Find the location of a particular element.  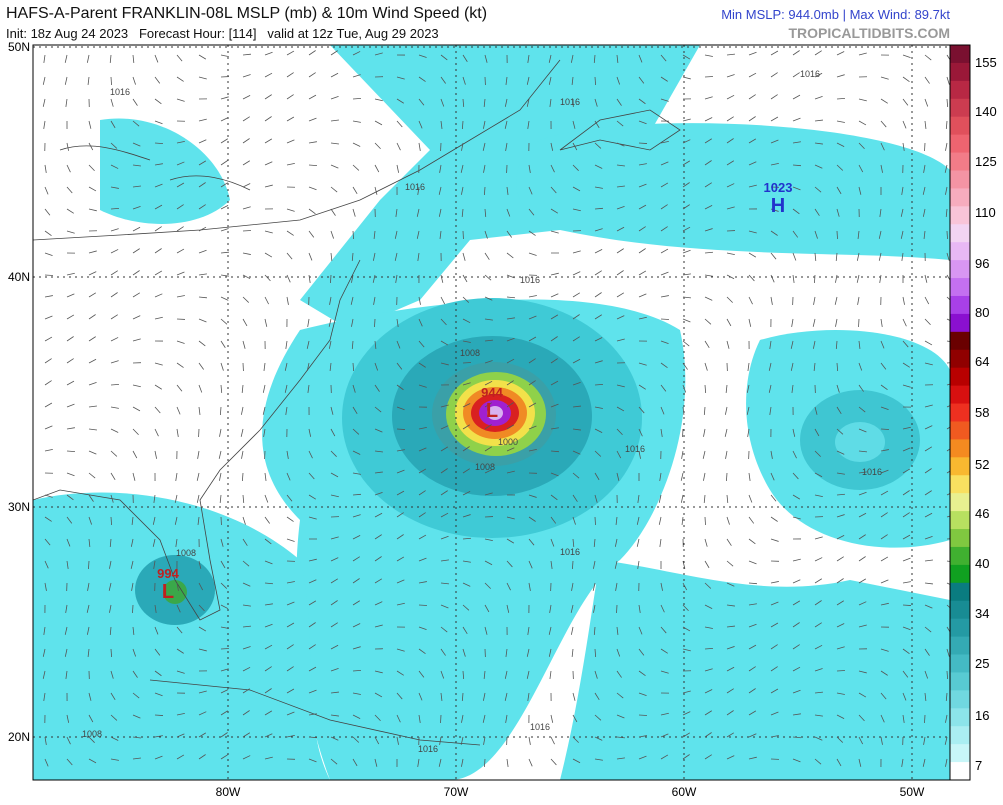

colorbar-label: 125 is located at coordinates (986, 161).